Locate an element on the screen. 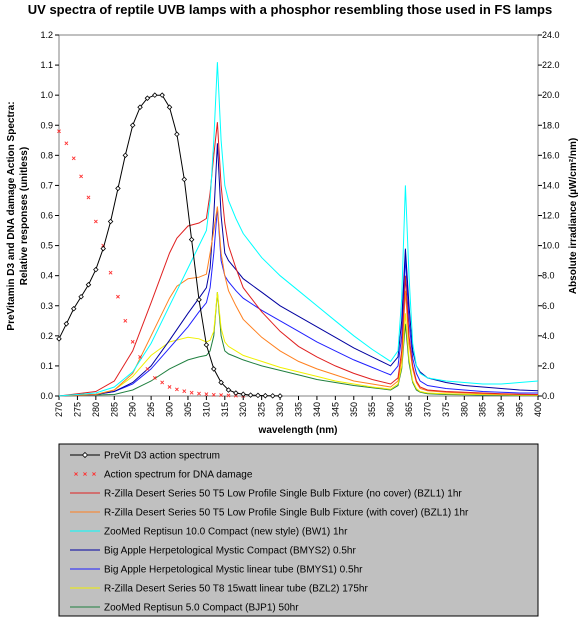  y-right-axis-label: Absolute irradiance (µW/cm²/nm) is located at coordinates (573, 216).